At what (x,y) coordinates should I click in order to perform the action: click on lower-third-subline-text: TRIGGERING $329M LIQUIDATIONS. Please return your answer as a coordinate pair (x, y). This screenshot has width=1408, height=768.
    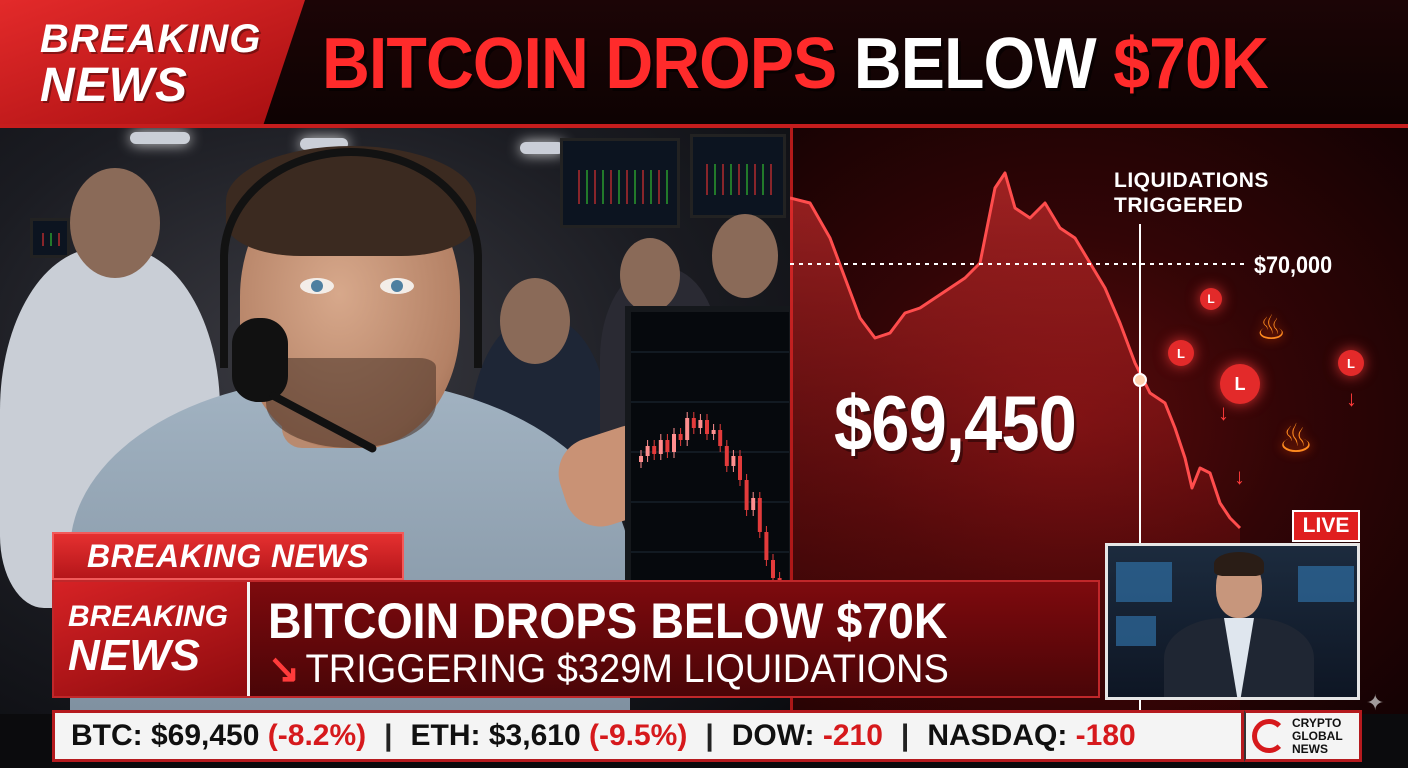
    Looking at the image, I should click on (627, 669).